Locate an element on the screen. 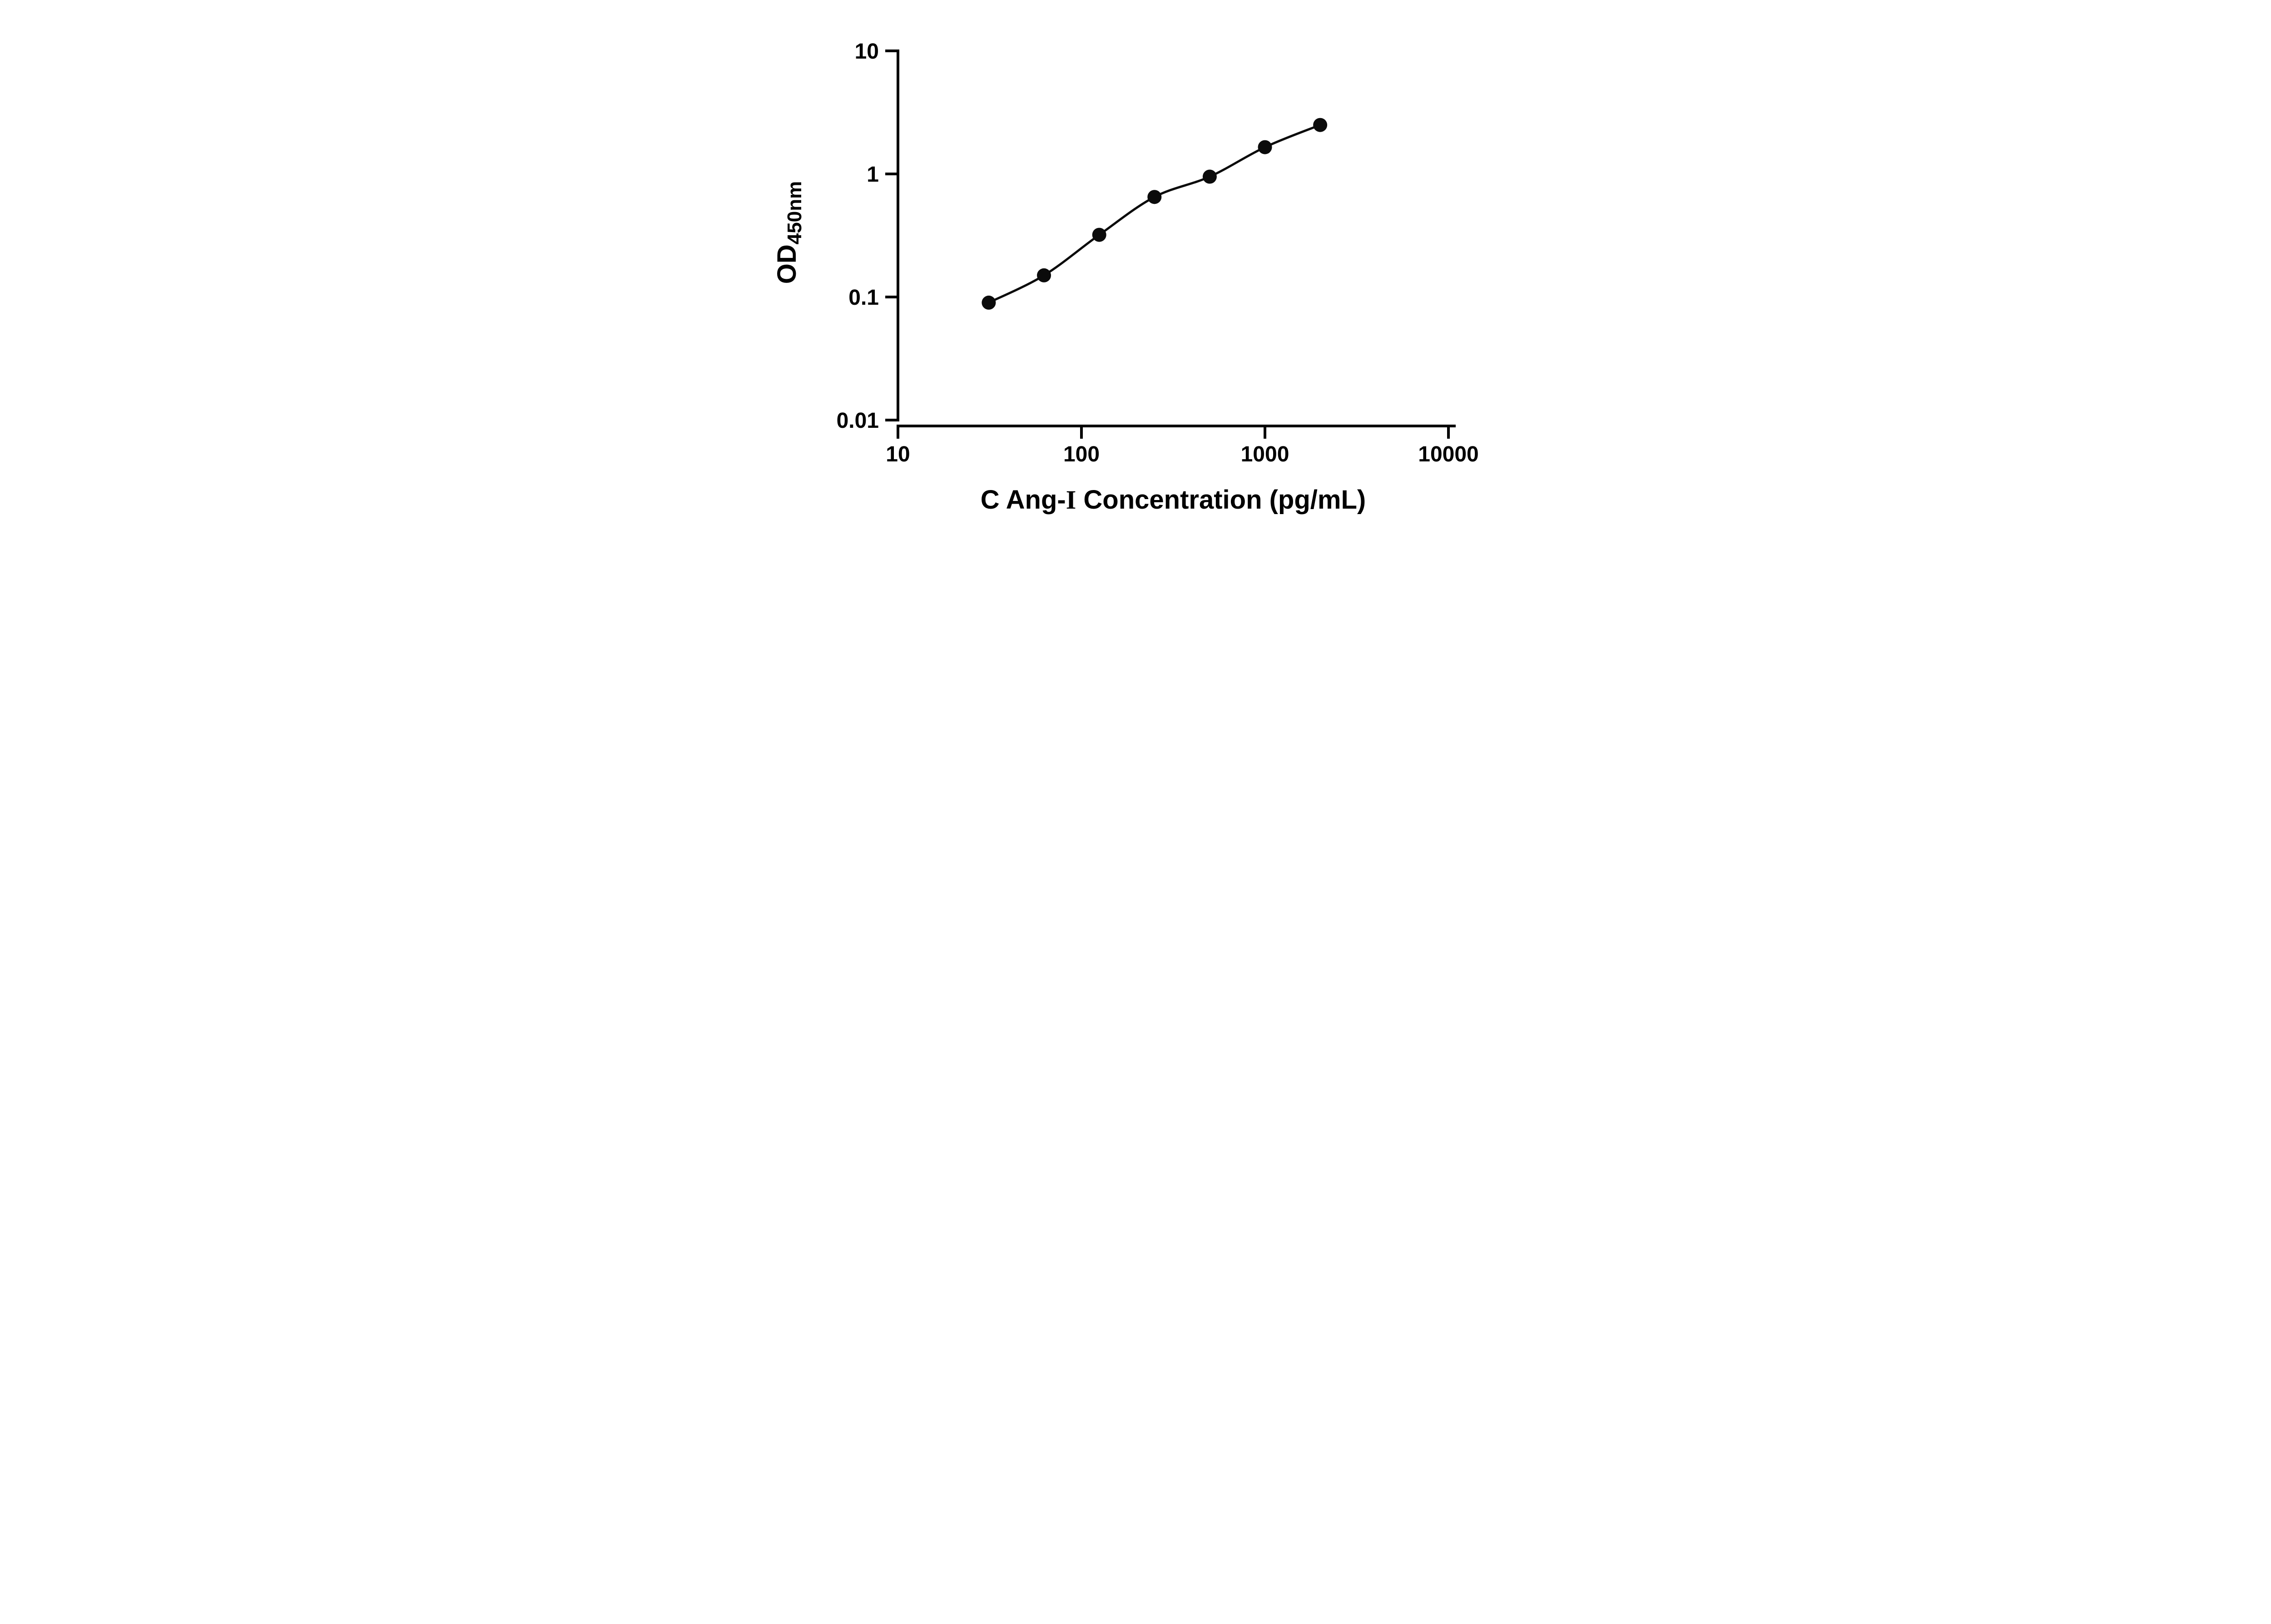 The width and height of the screenshot is (2271, 1624). data-series is located at coordinates (1155, 214).